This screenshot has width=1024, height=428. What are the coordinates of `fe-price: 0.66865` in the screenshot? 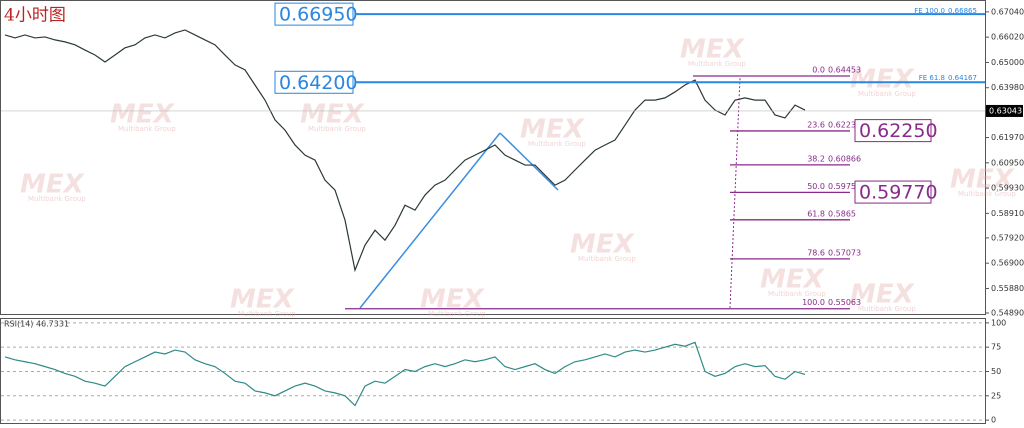 It's located at (962, 11).